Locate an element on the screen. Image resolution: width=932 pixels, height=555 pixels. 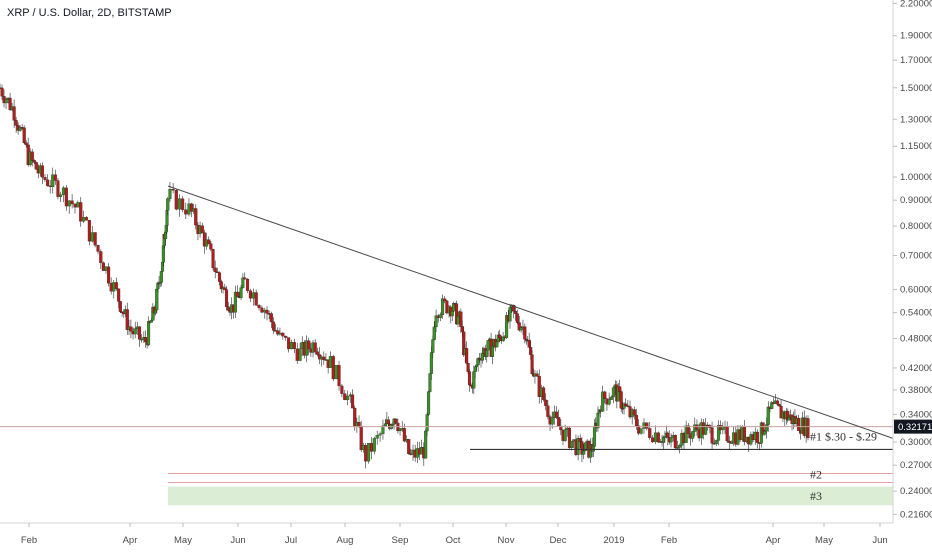
x-tick-label: 2019 is located at coordinates (613, 540).